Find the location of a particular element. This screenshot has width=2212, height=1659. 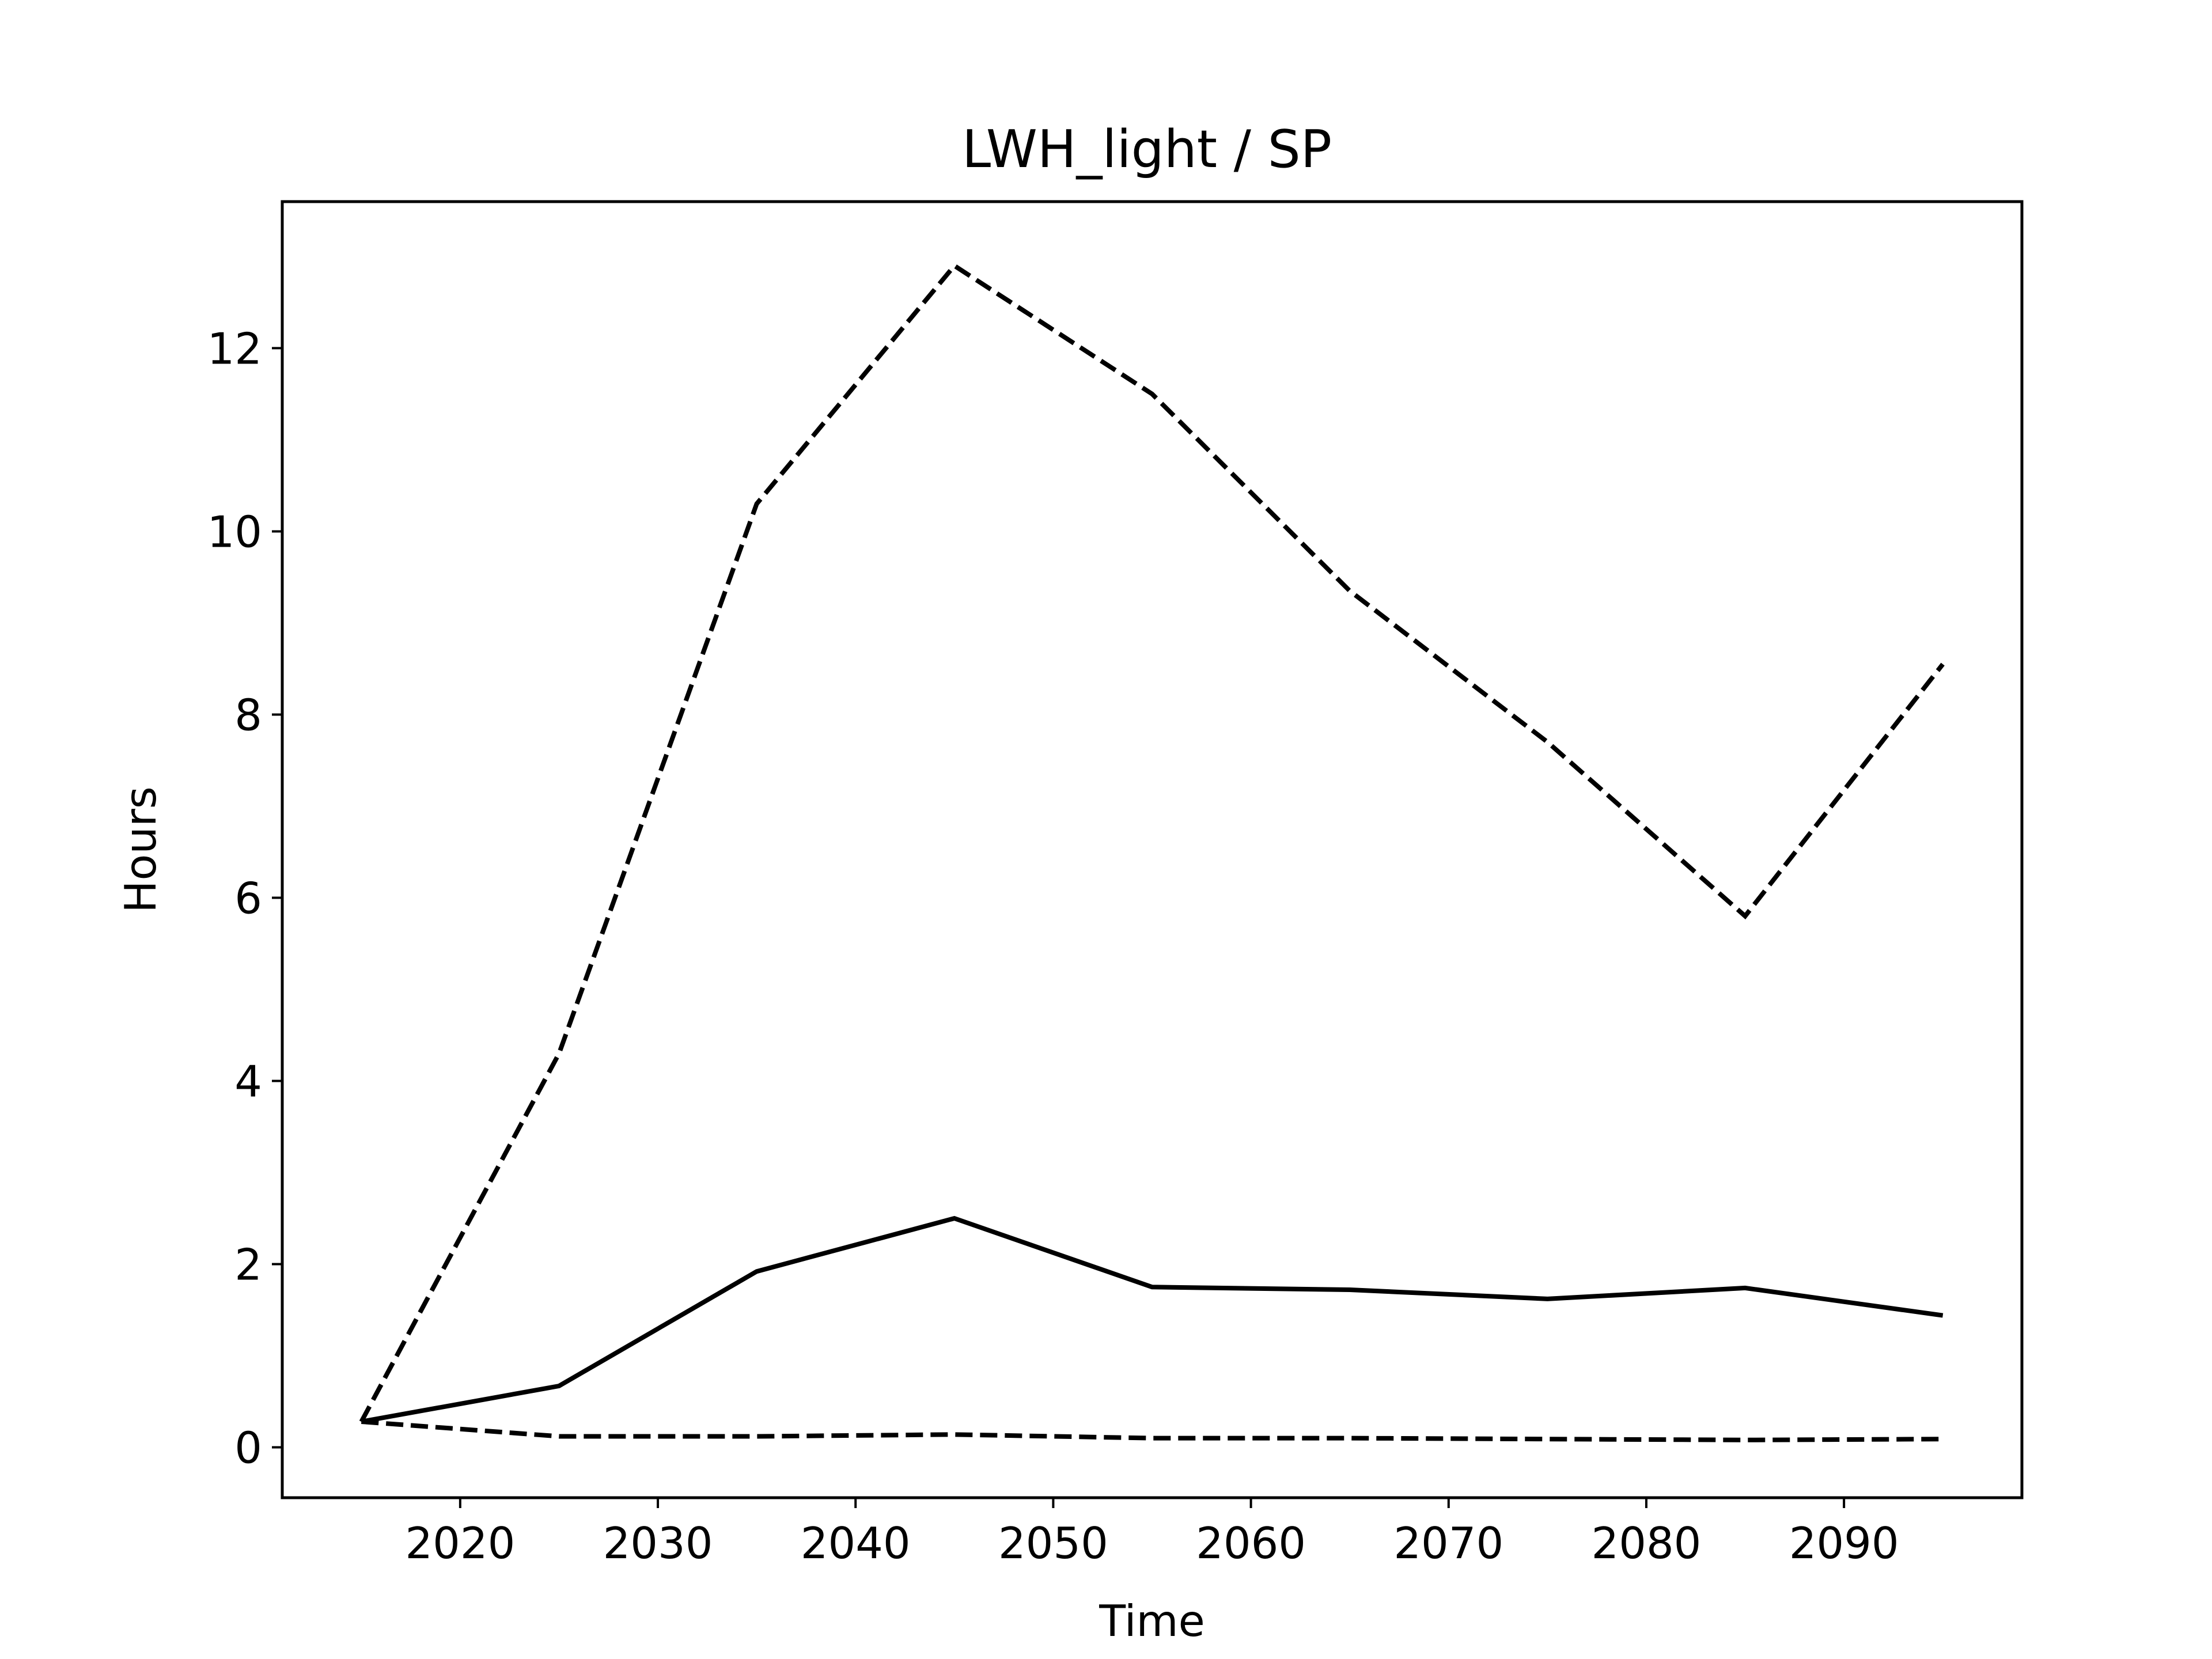

x-tick-label: 2070 is located at coordinates (1448, 1543).